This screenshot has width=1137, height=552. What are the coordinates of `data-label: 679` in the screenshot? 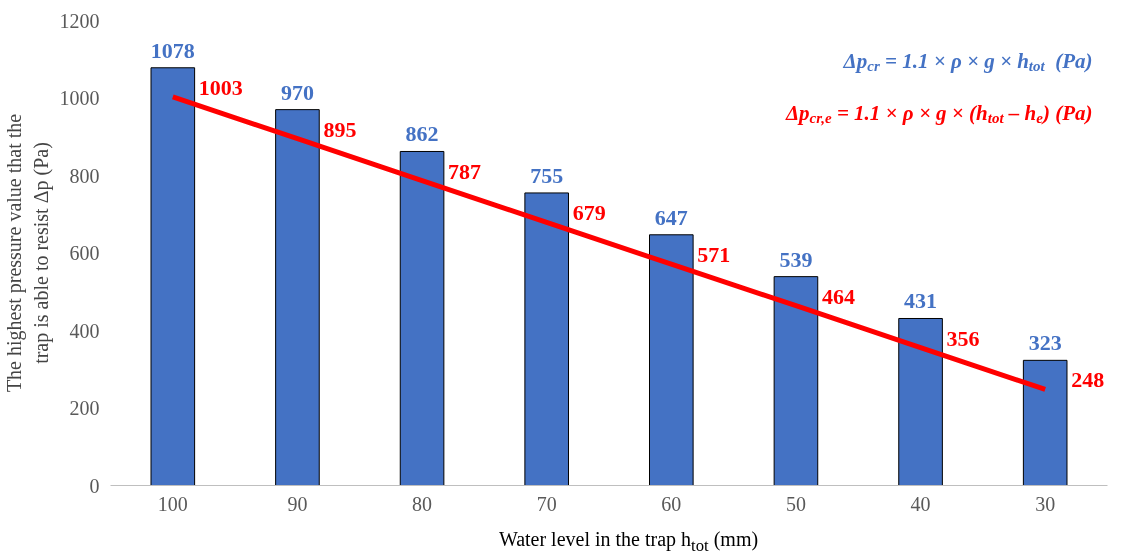 It's located at (589, 213).